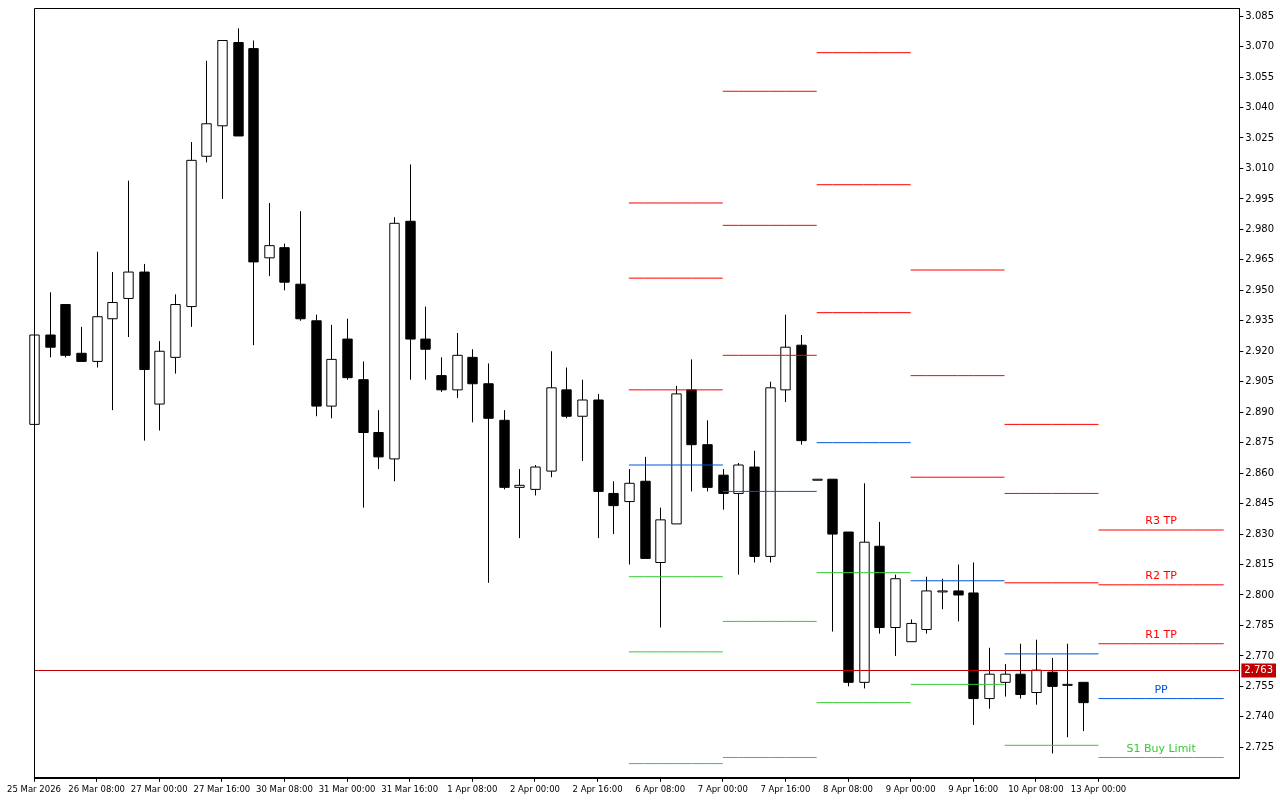 Image resolution: width=1280 pixels, height=800 pixels. I want to click on x-tick-label: 1 Apr 08:00, so click(472, 789).